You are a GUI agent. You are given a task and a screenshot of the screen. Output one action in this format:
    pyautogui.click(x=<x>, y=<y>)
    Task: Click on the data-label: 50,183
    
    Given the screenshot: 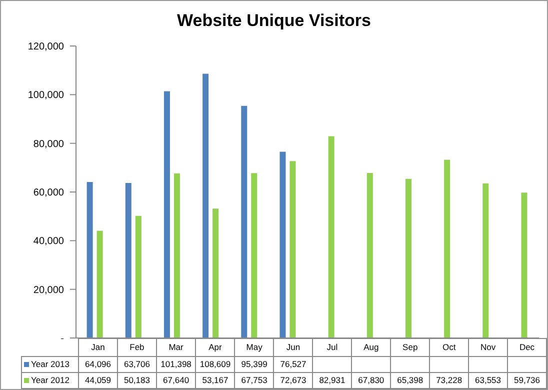 What is the action you would take?
    pyautogui.click(x=137, y=380)
    